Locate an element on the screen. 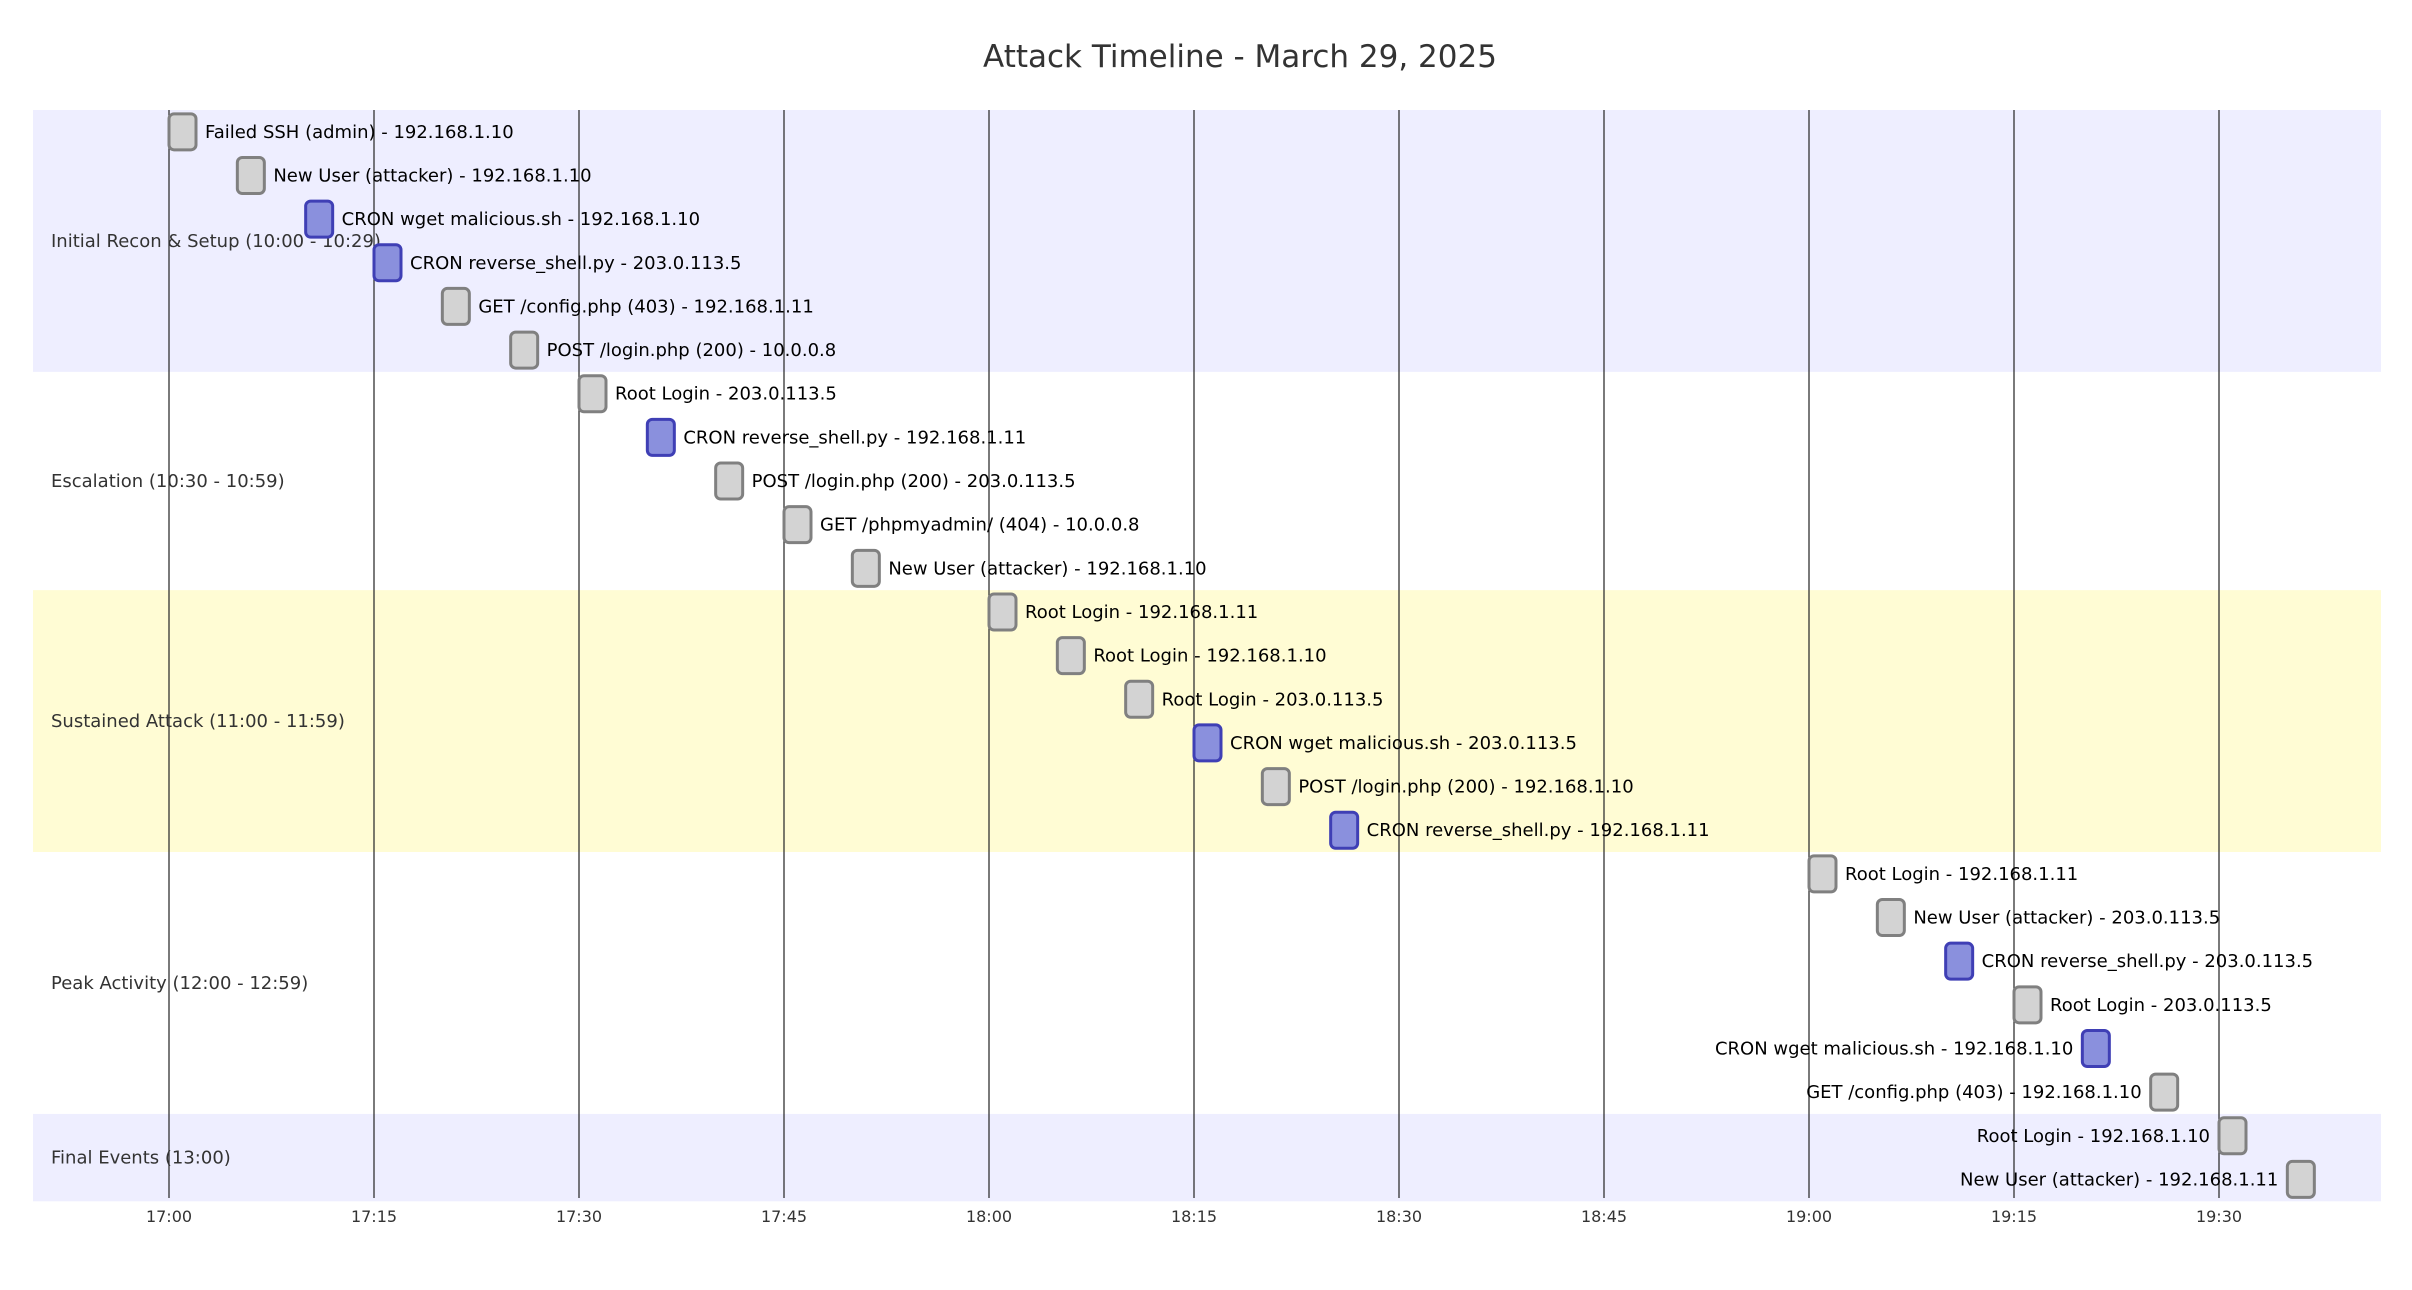  x-tick-label: 19:30 is located at coordinates (2219, 1216).